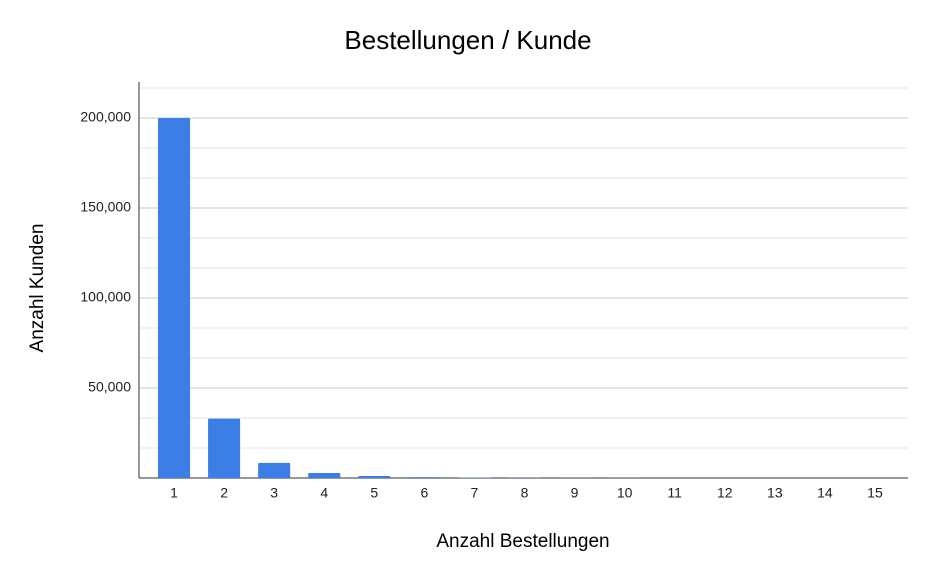 Image resolution: width=936 pixels, height=580 pixels. Describe the element at coordinates (174, 493) in the screenshot. I see `x-tick-label: 1` at that location.